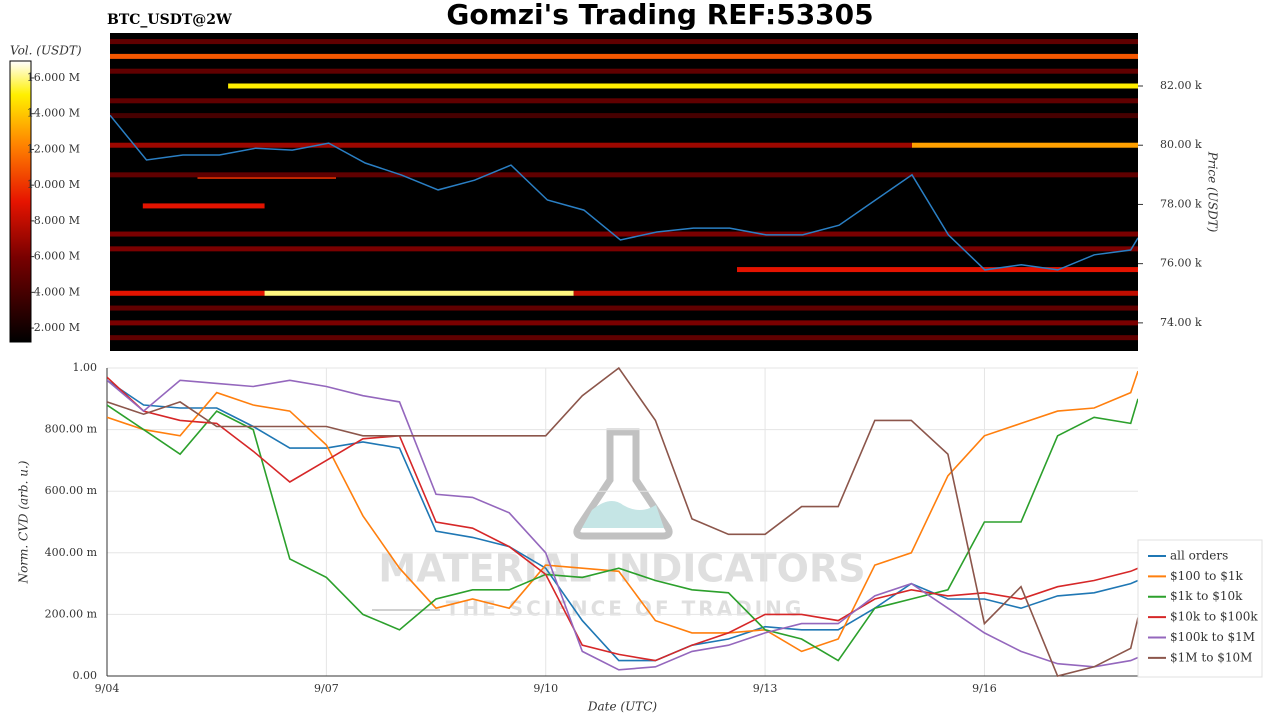  I want to click on y-tick-label: 78.00 k, so click(1181, 203).